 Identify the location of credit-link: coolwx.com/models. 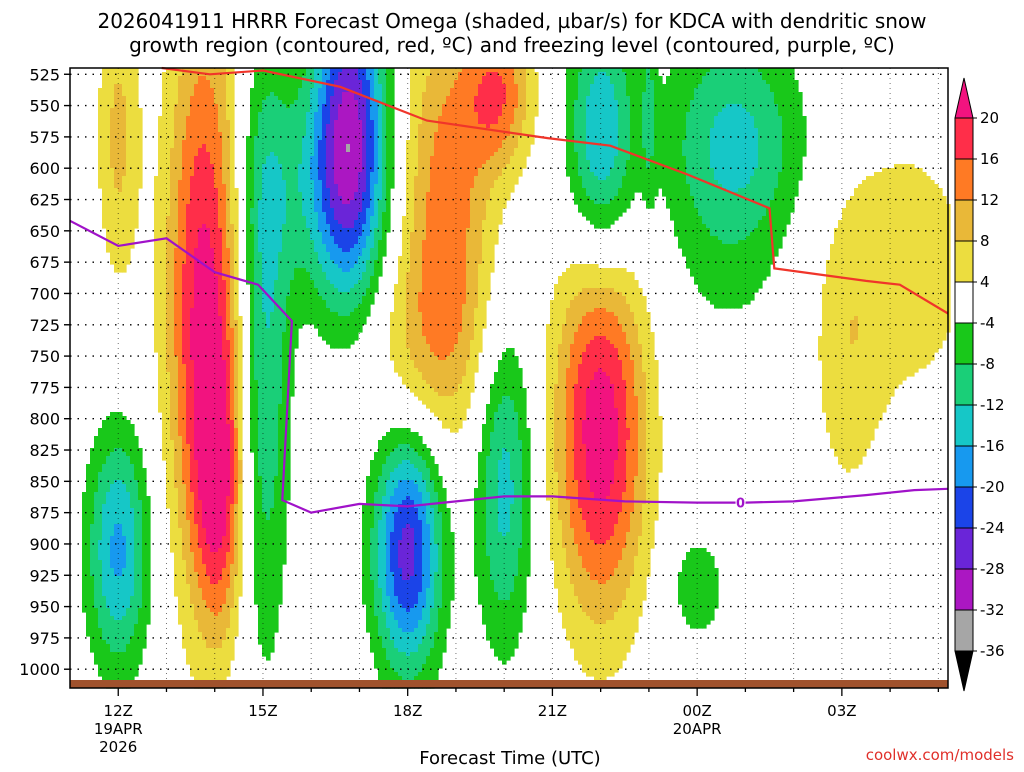
(940, 755).